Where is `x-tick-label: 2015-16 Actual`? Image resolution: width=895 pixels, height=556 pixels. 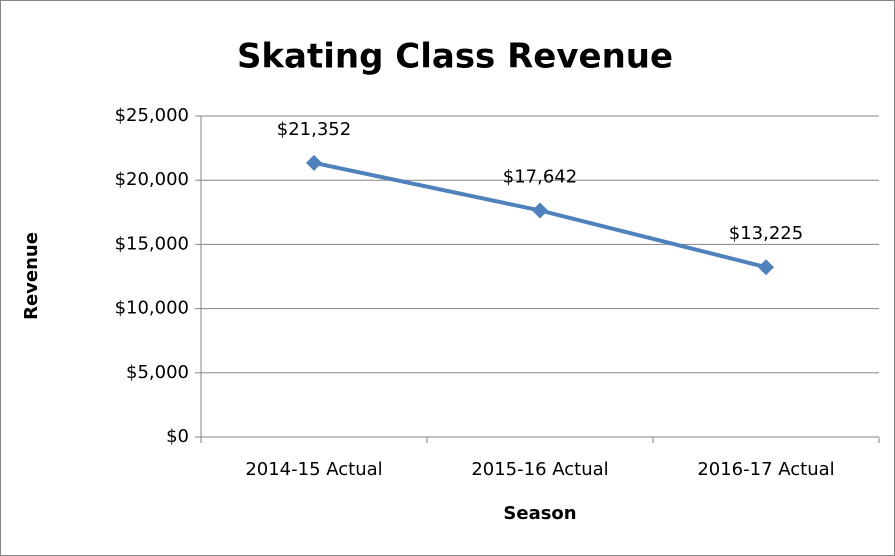 x-tick-label: 2015-16 Actual is located at coordinates (539, 469).